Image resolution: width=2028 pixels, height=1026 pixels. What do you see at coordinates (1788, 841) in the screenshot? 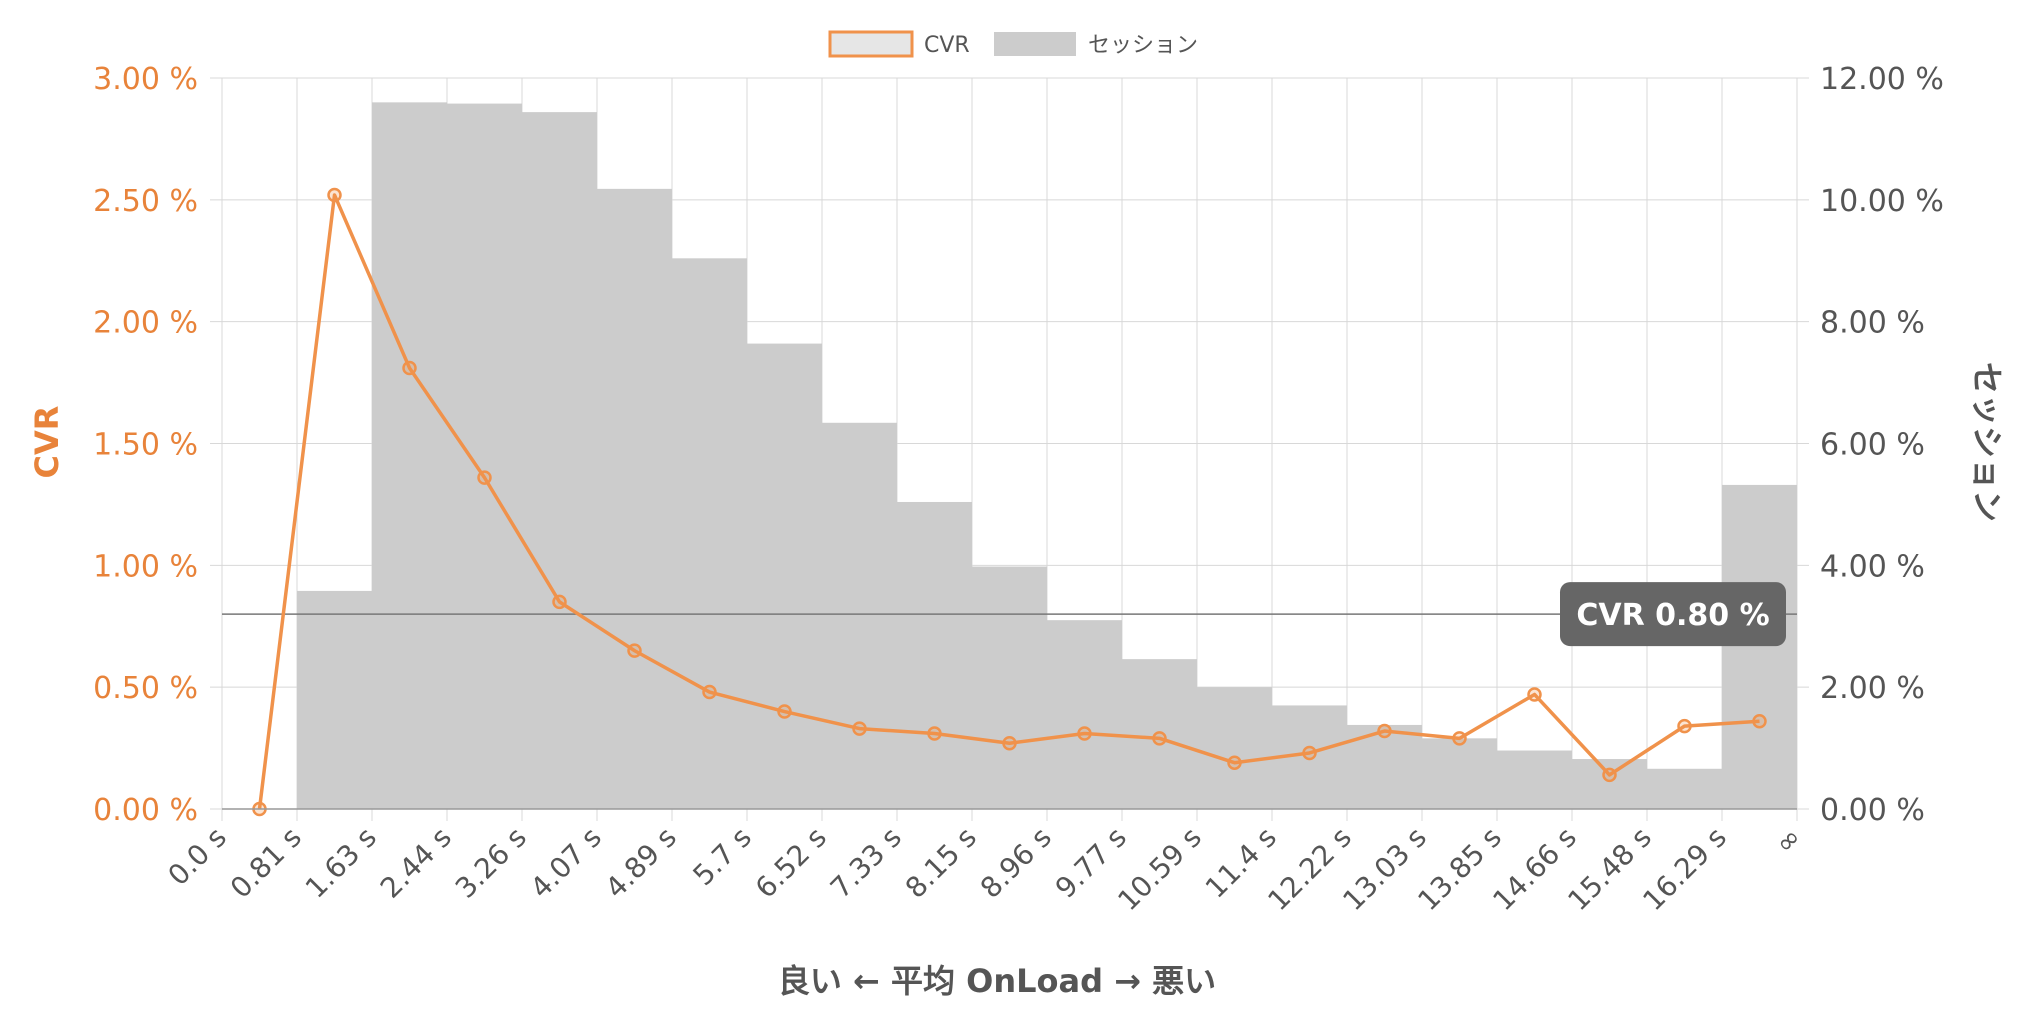
I see `x-tick-label: ∞` at bounding box center [1788, 841].